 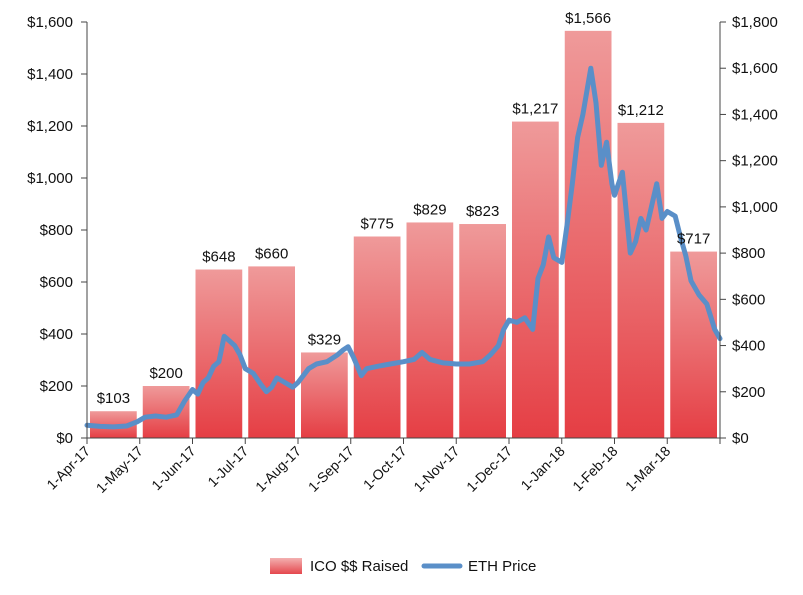 I want to click on y-right-tick-label-9: $1,800, so click(x=755, y=22).